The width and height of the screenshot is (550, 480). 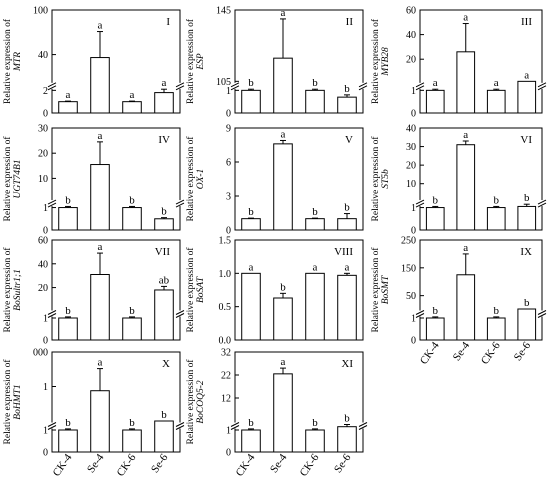 I want to click on panel-I: 0 2 40 100 a a a a I Relative expression of MTR, so click(x=93, y=63).